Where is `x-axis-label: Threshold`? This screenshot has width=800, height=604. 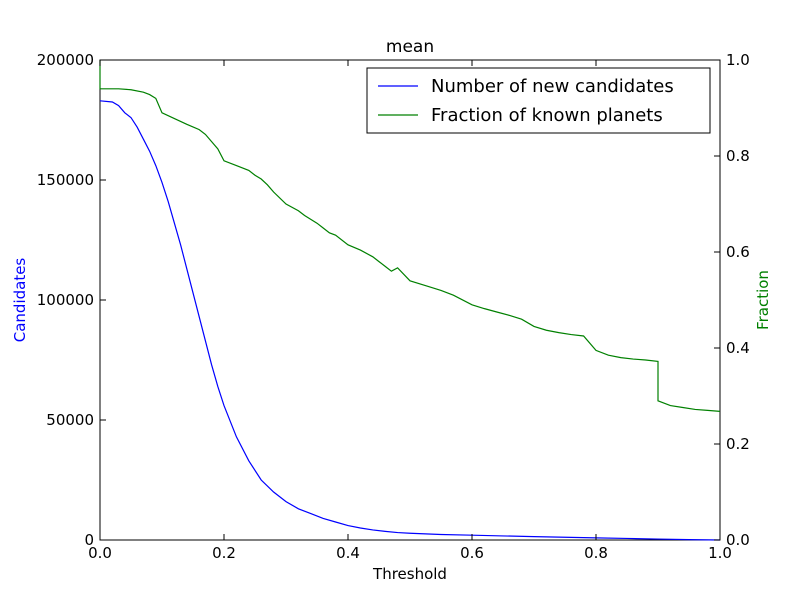
x-axis-label: Threshold is located at coordinates (409, 574).